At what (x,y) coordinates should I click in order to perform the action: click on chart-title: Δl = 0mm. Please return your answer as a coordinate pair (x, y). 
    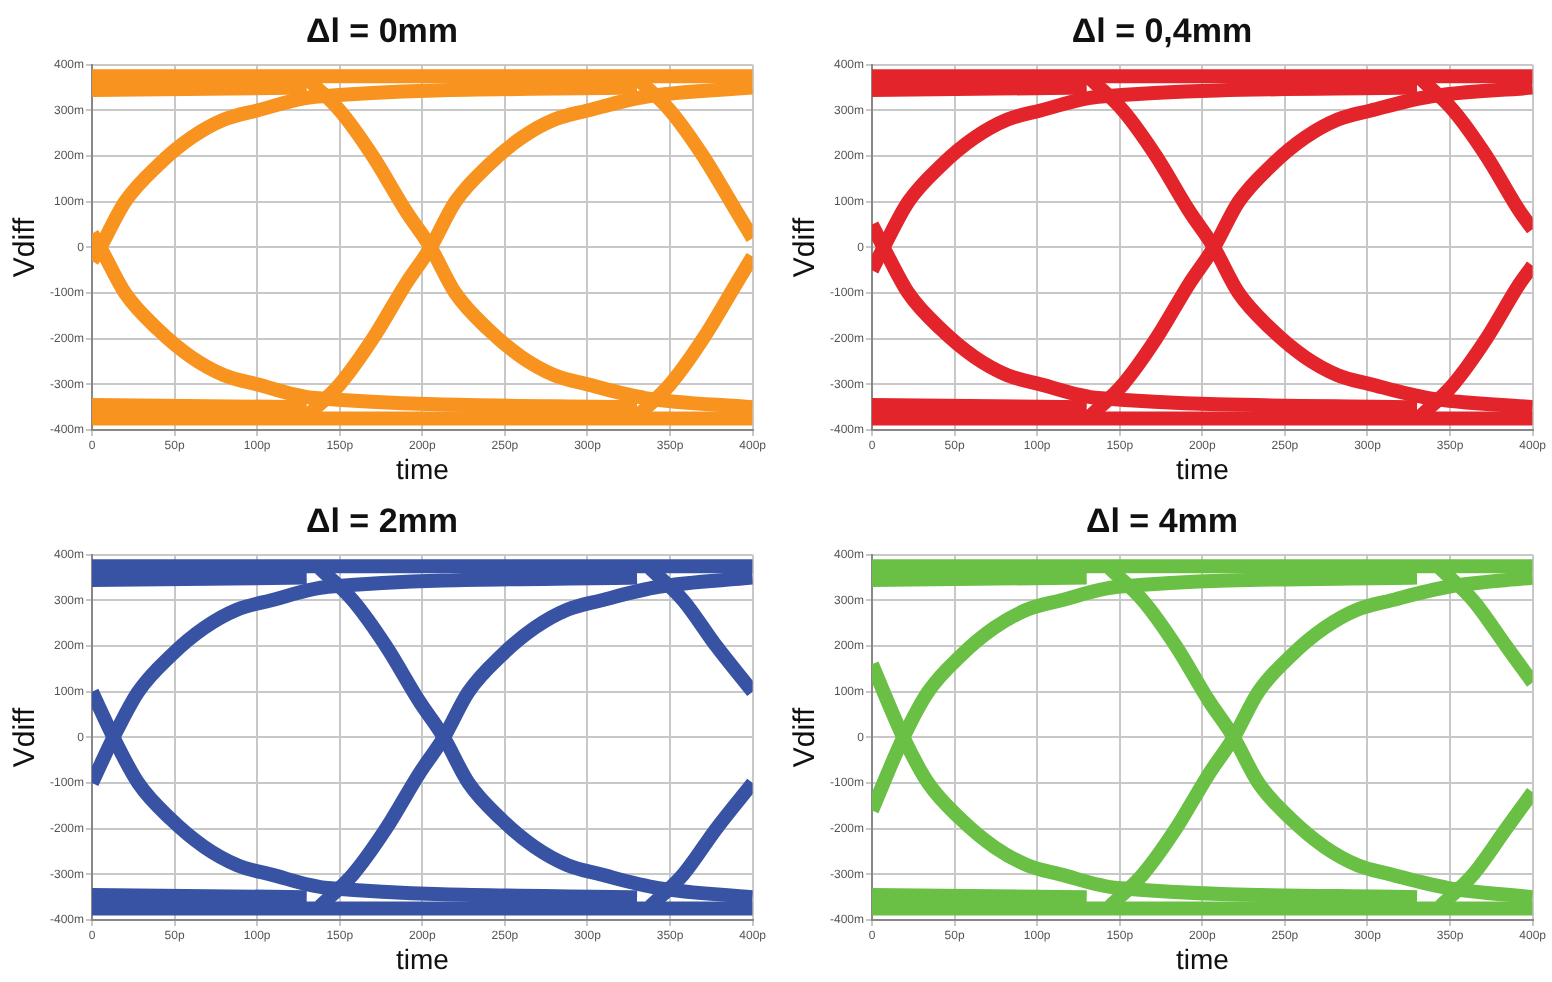
    Looking at the image, I should click on (382, 30).